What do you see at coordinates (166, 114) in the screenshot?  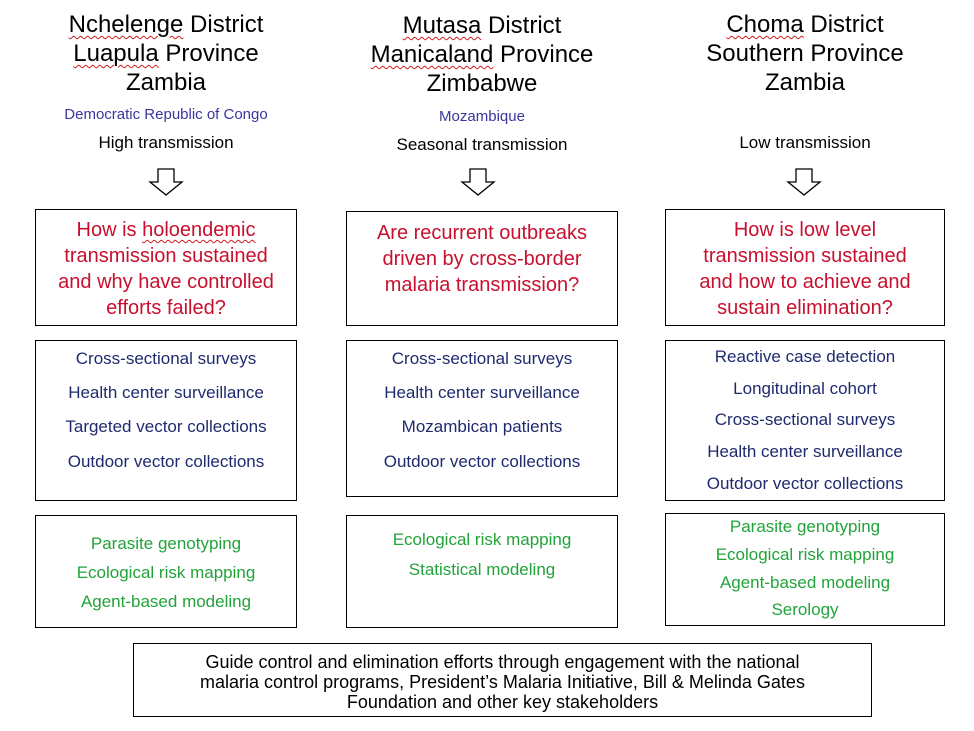 I see `neighbor-country: Democratic Republic of Congo` at bounding box center [166, 114].